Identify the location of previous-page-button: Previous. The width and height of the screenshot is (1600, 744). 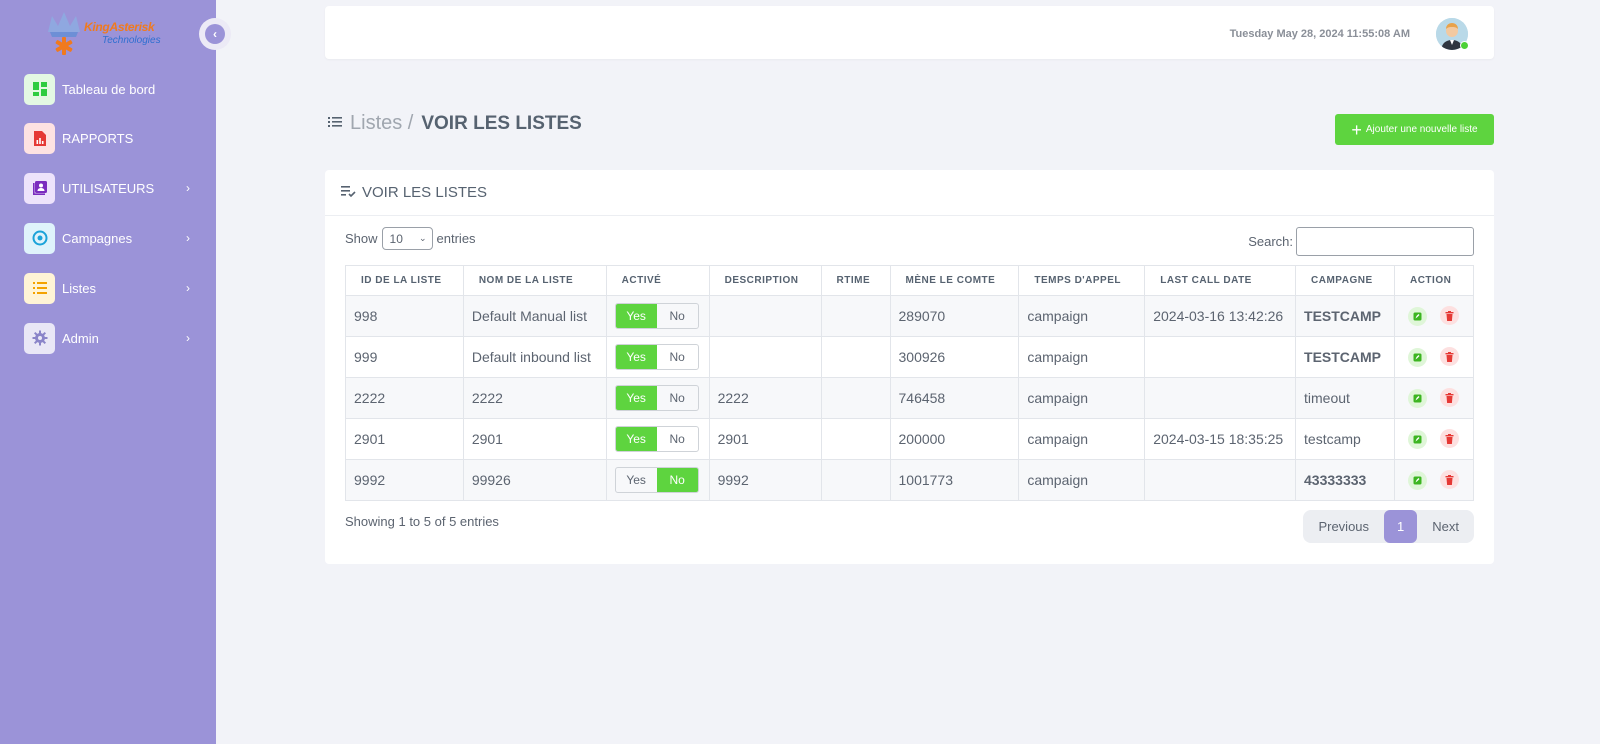
(1344, 526).